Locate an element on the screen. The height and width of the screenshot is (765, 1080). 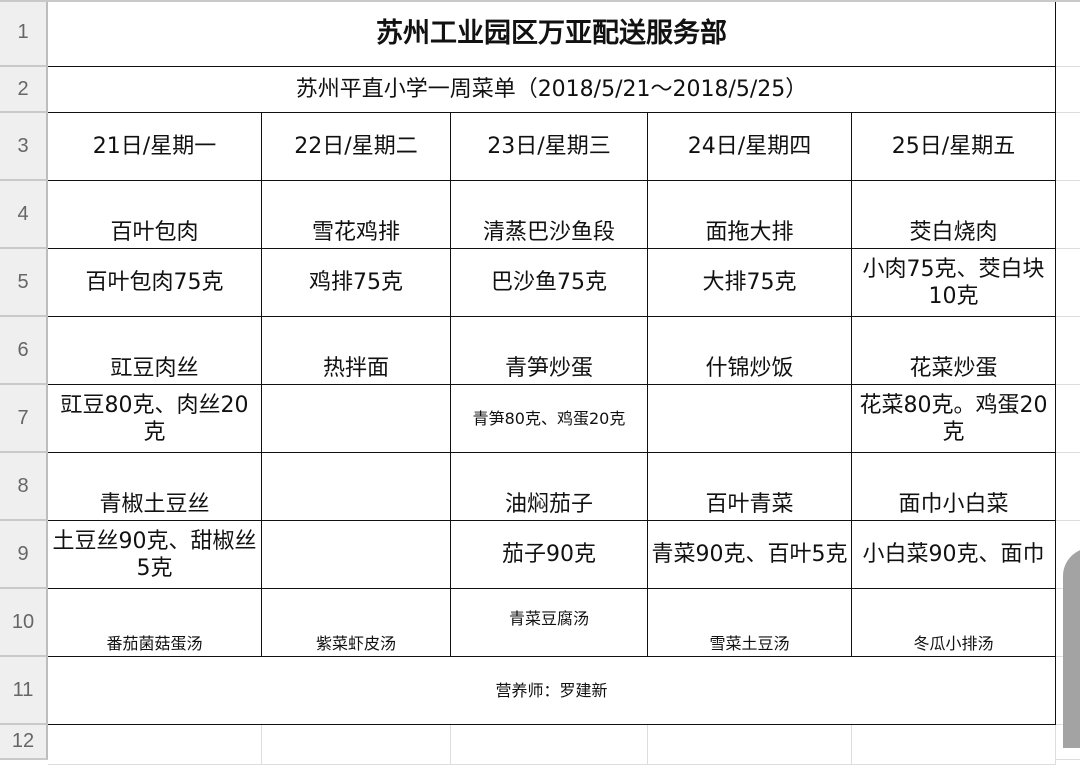
cell-text: 9 is located at coordinates (23, 553).